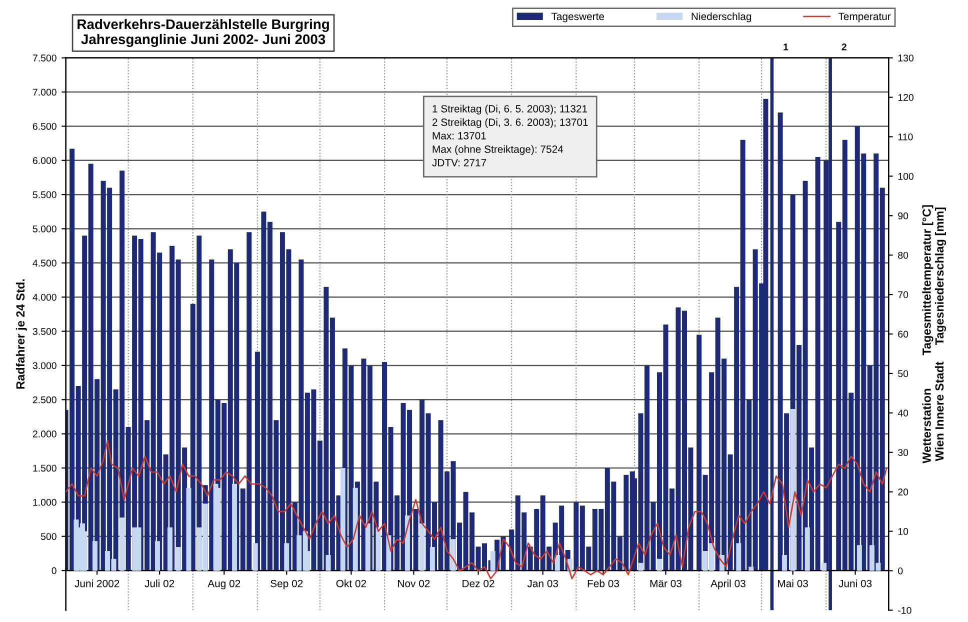 This screenshot has width=968, height=622. I want to click on y2-tick-label: 10, so click(903, 531).